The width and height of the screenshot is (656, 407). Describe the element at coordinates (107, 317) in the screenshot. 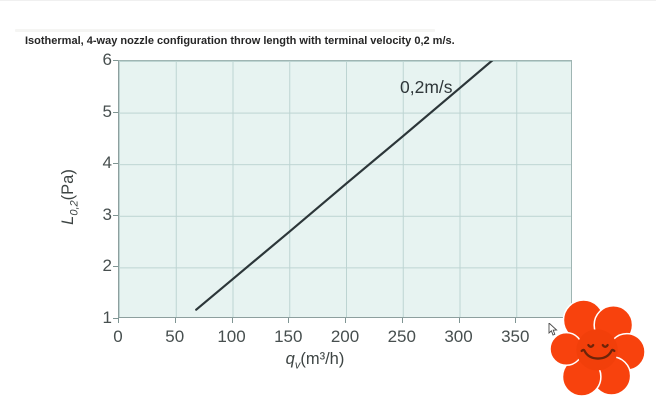

I see `y-tick-label: 1` at that location.